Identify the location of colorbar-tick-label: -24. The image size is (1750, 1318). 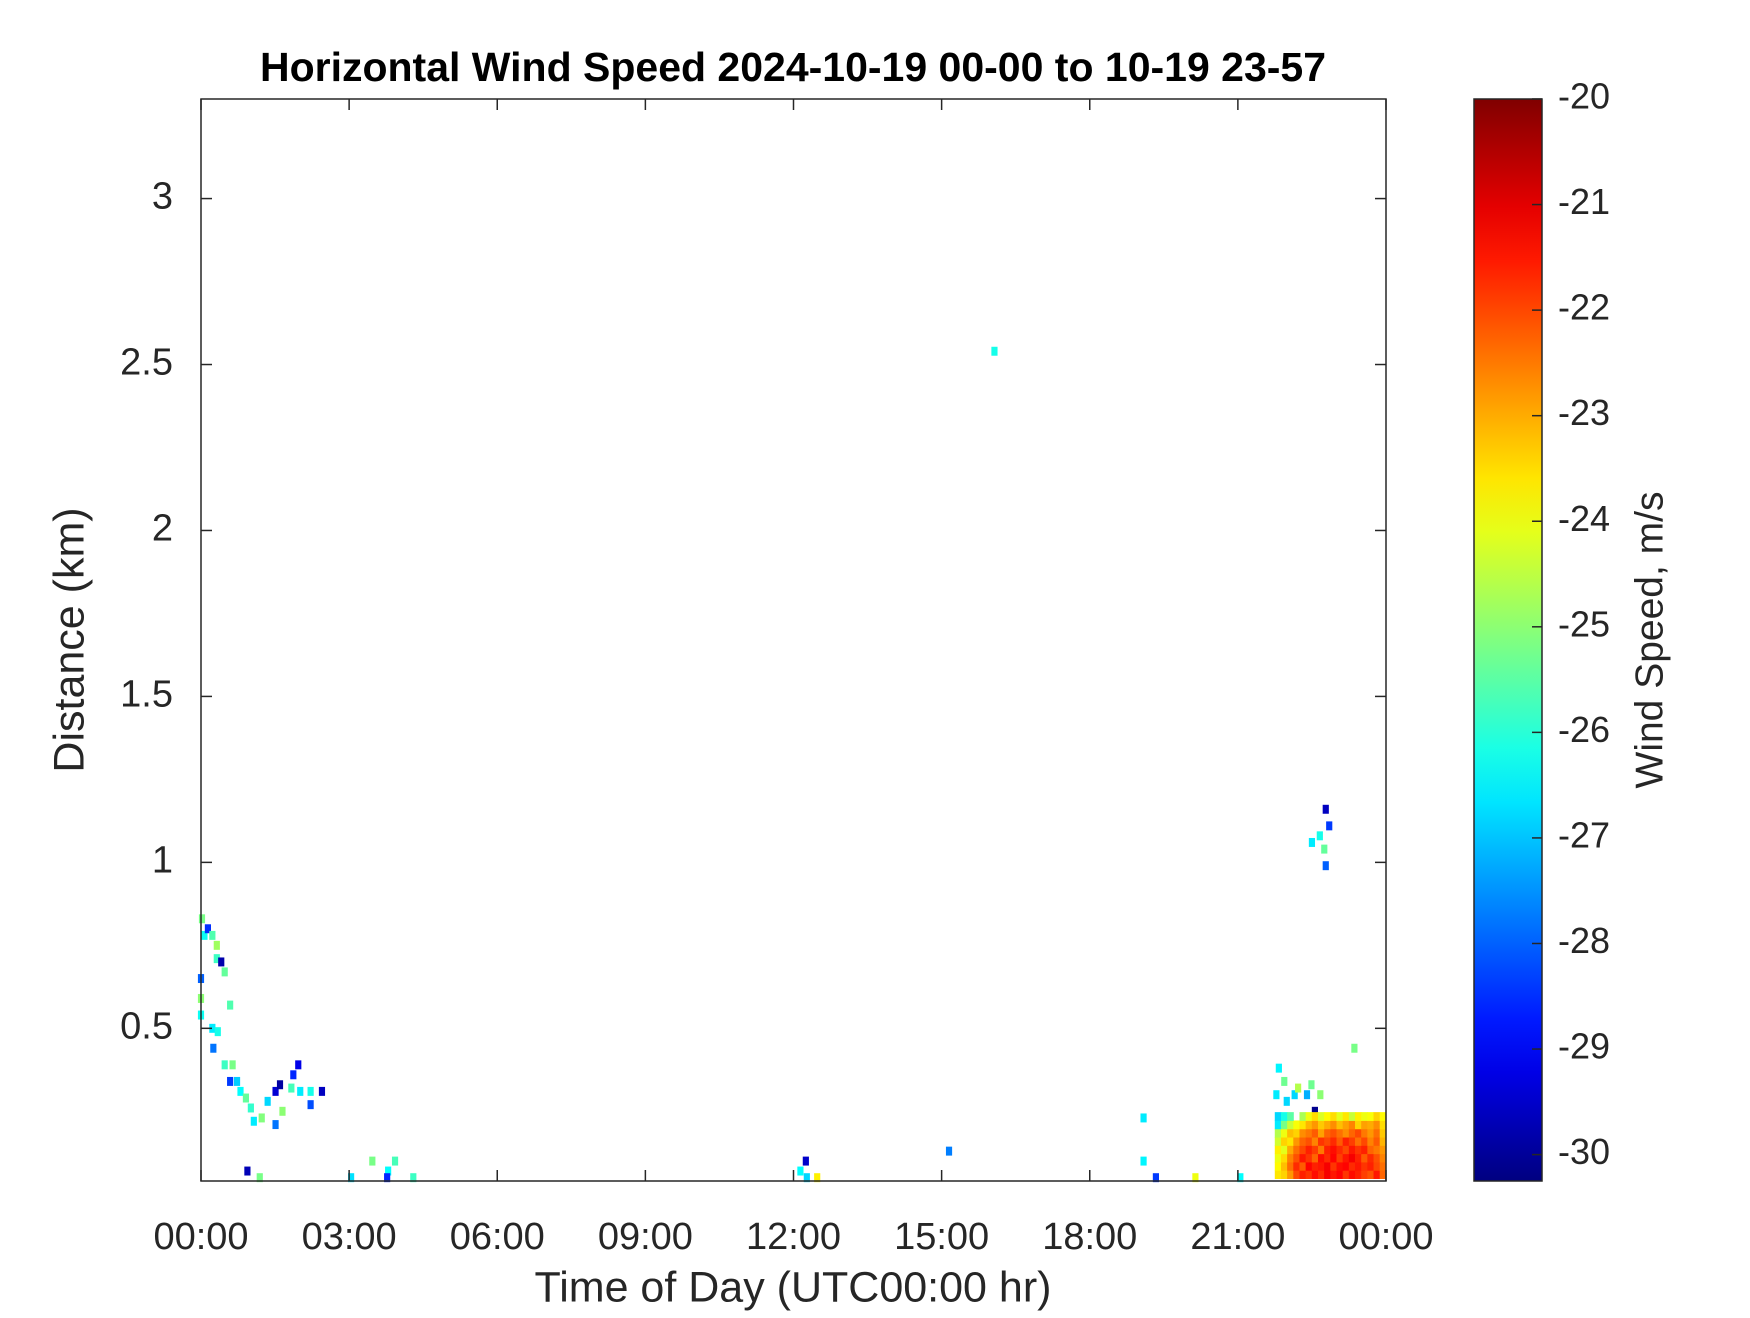
(1584, 518).